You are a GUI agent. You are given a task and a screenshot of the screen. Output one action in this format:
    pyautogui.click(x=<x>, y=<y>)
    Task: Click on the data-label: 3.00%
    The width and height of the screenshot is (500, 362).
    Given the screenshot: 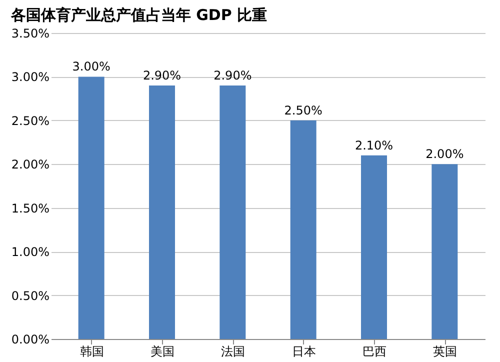 What is the action you would take?
    pyautogui.click(x=91, y=67)
    